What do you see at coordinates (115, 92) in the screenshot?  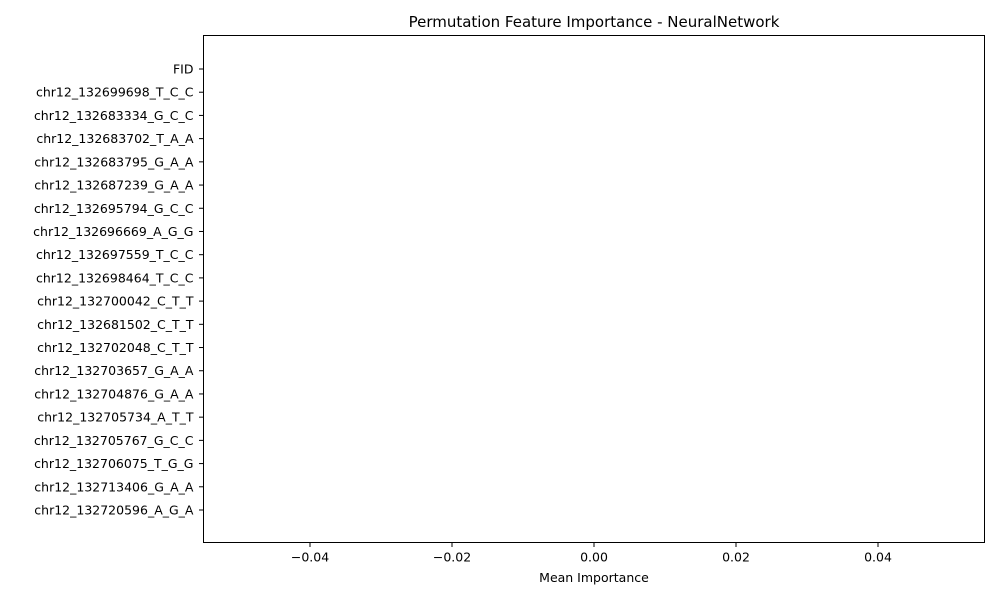 I see `y-tick-label: chr12_132699698_T_C_C` at bounding box center [115, 92].